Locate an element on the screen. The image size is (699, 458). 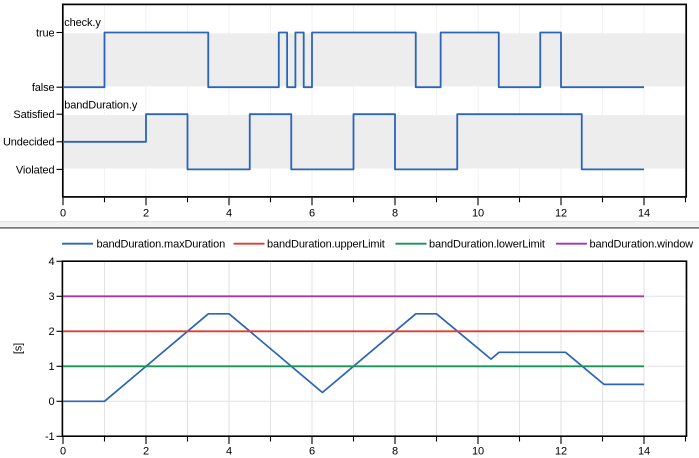
svg-text: bandDuration.window is located at coordinates (642, 245).